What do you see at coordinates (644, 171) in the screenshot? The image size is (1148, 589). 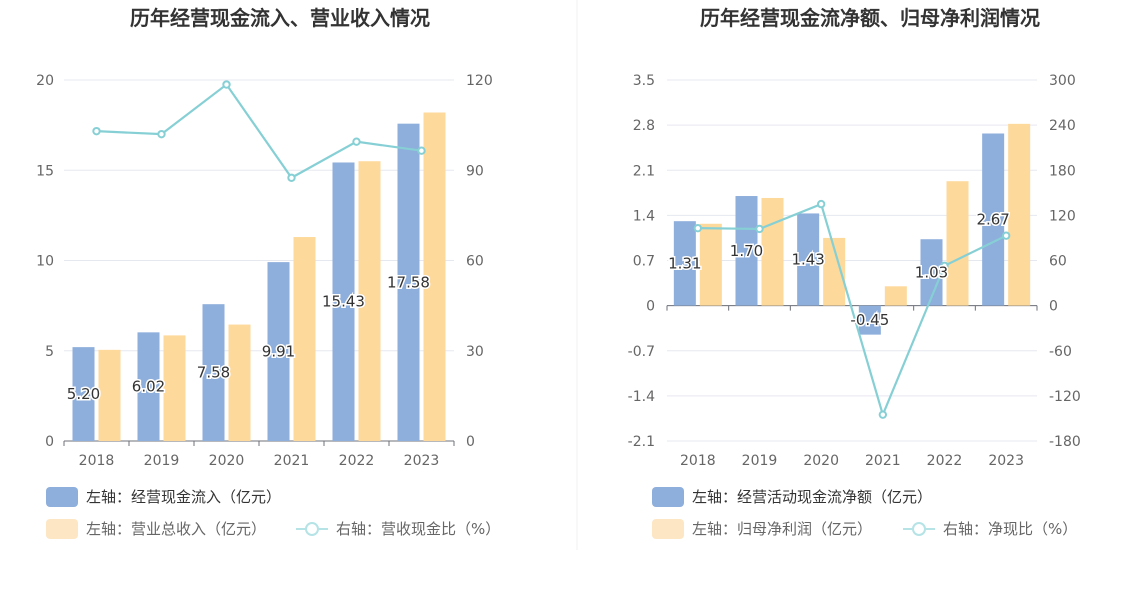 I see `y-left-tick-label: 2.1` at bounding box center [644, 171].